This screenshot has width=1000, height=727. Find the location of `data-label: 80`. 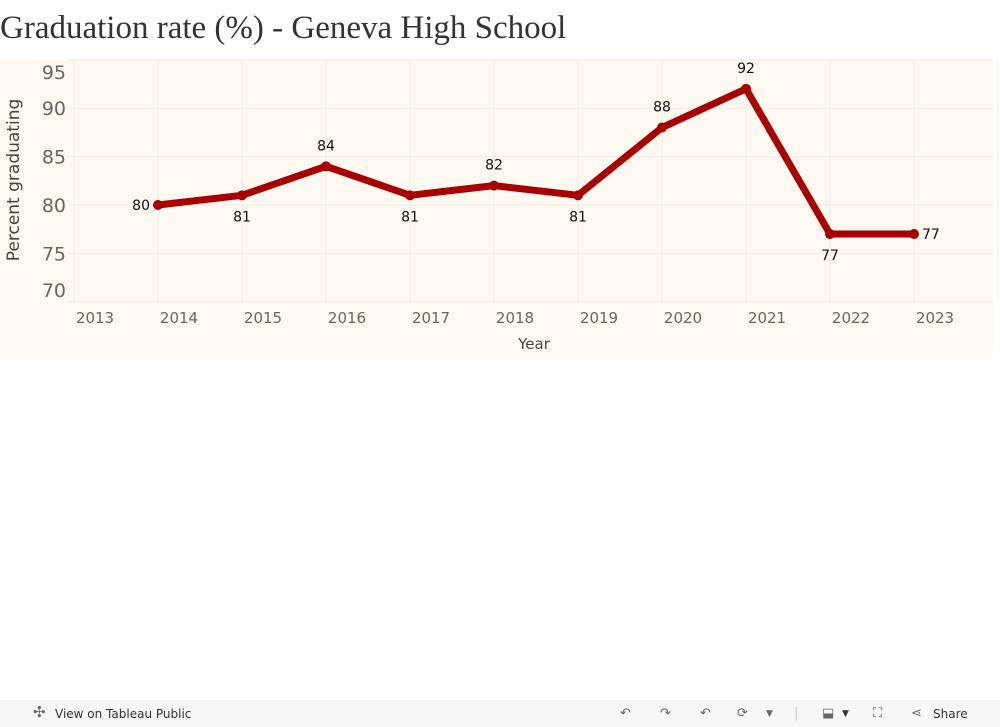

data-label: 80 is located at coordinates (141, 206).